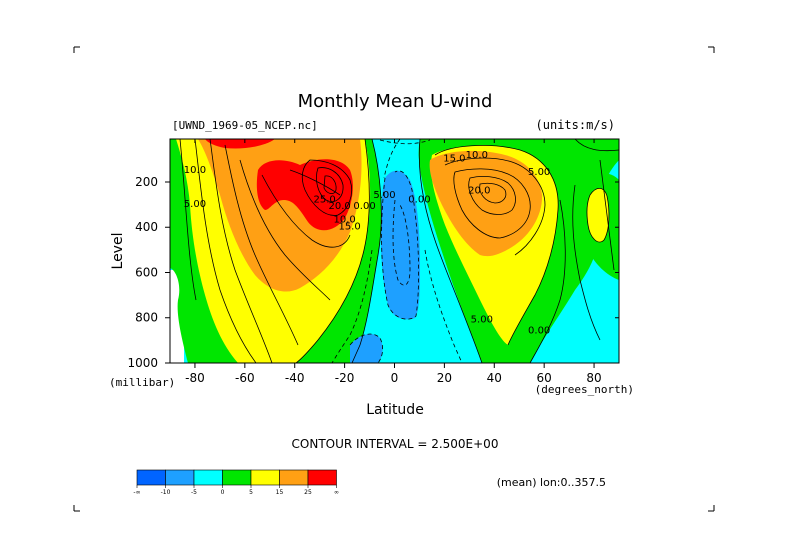 The image size is (789, 558). Describe the element at coordinates (345, 378) in the screenshot. I see `x-tick-label: -20` at that location.